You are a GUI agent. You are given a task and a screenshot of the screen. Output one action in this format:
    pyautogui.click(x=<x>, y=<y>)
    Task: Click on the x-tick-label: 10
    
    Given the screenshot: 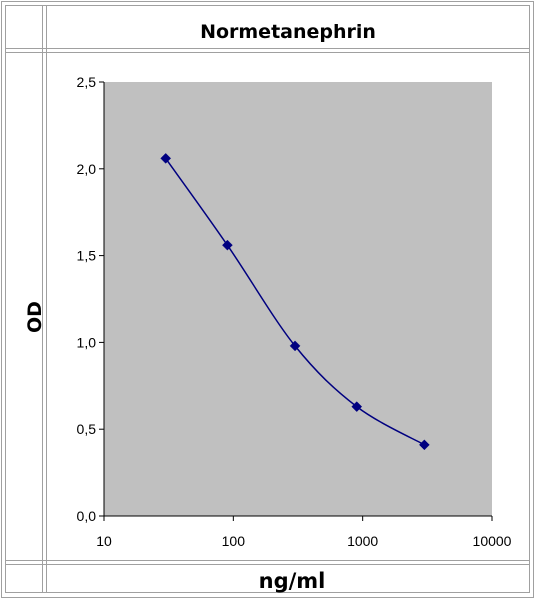 What is the action you would take?
    pyautogui.click(x=104, y=541)
    